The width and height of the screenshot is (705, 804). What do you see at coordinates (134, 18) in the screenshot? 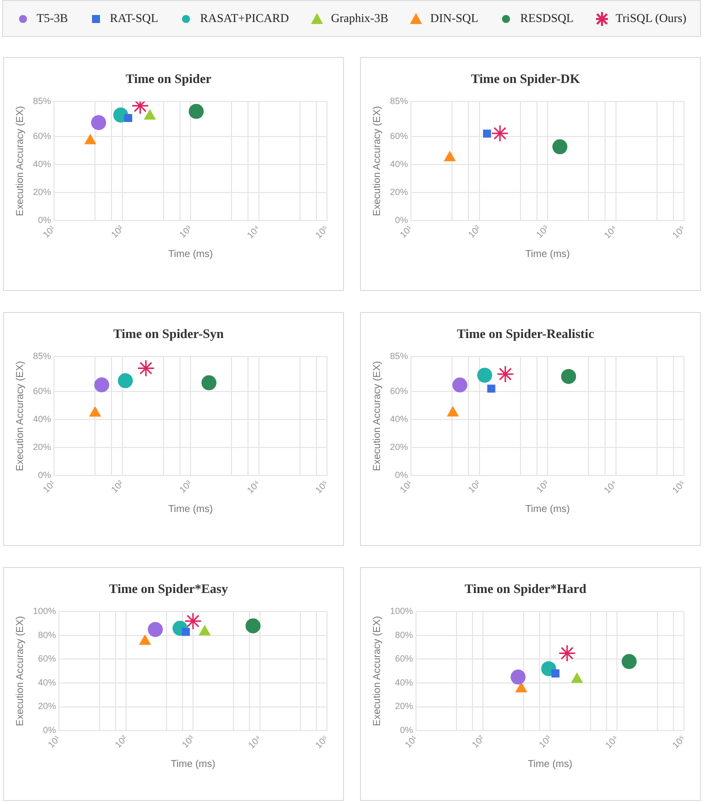
I see `legend-label: RAT-SQL` at bounding box center [134, 18].